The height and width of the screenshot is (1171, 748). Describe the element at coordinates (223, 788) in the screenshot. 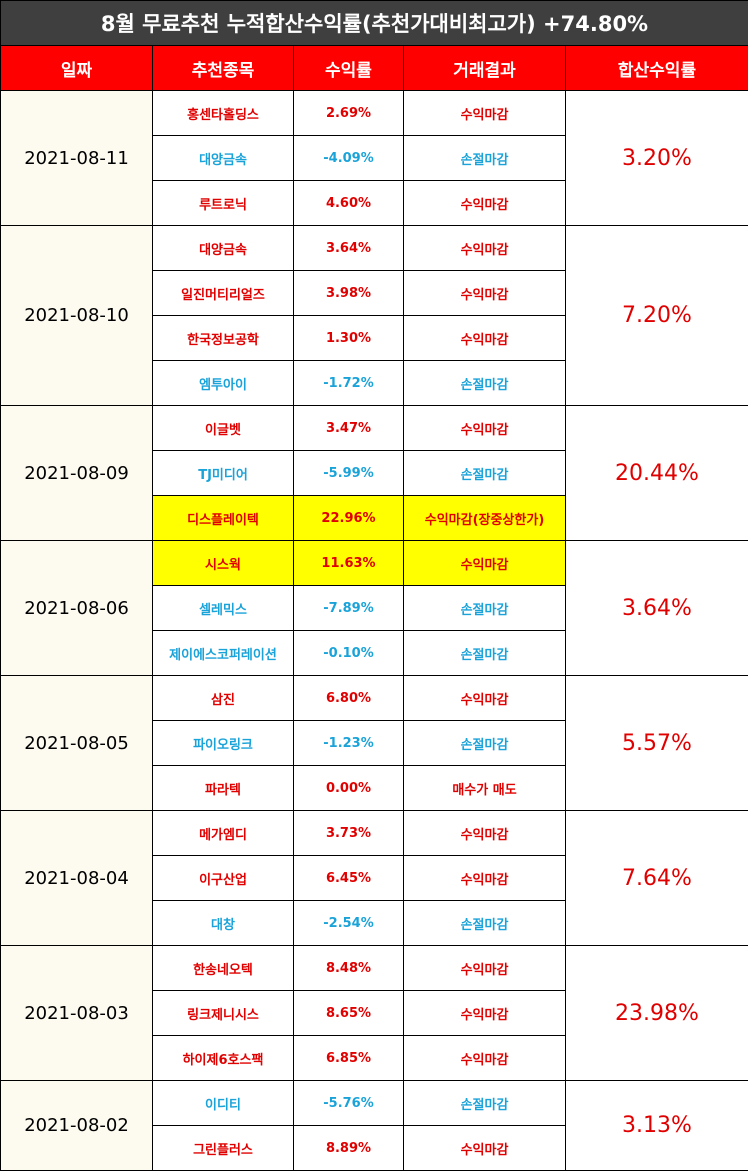

I see `stock-name-cell: 파라텍` at that location.